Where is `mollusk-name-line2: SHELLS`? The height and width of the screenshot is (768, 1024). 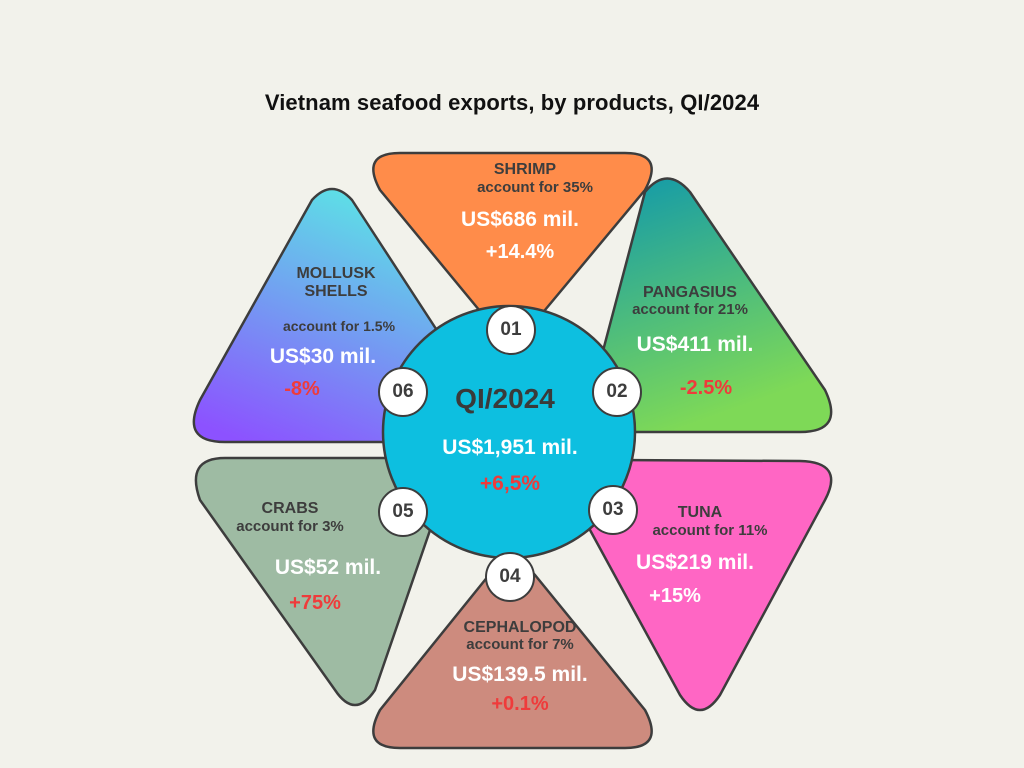
mollusk-name-line2: SHELLS is located at coordinates (336, 291).